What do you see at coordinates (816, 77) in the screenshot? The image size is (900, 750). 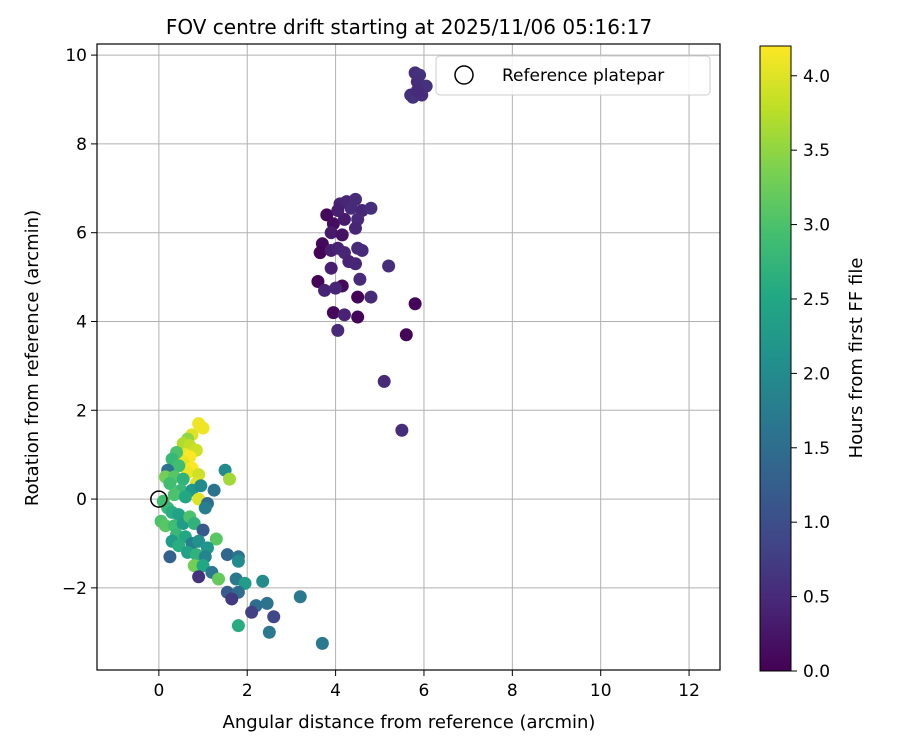 I see `colorbar-tick-label: 4.0` at bounding box center [816, 77].